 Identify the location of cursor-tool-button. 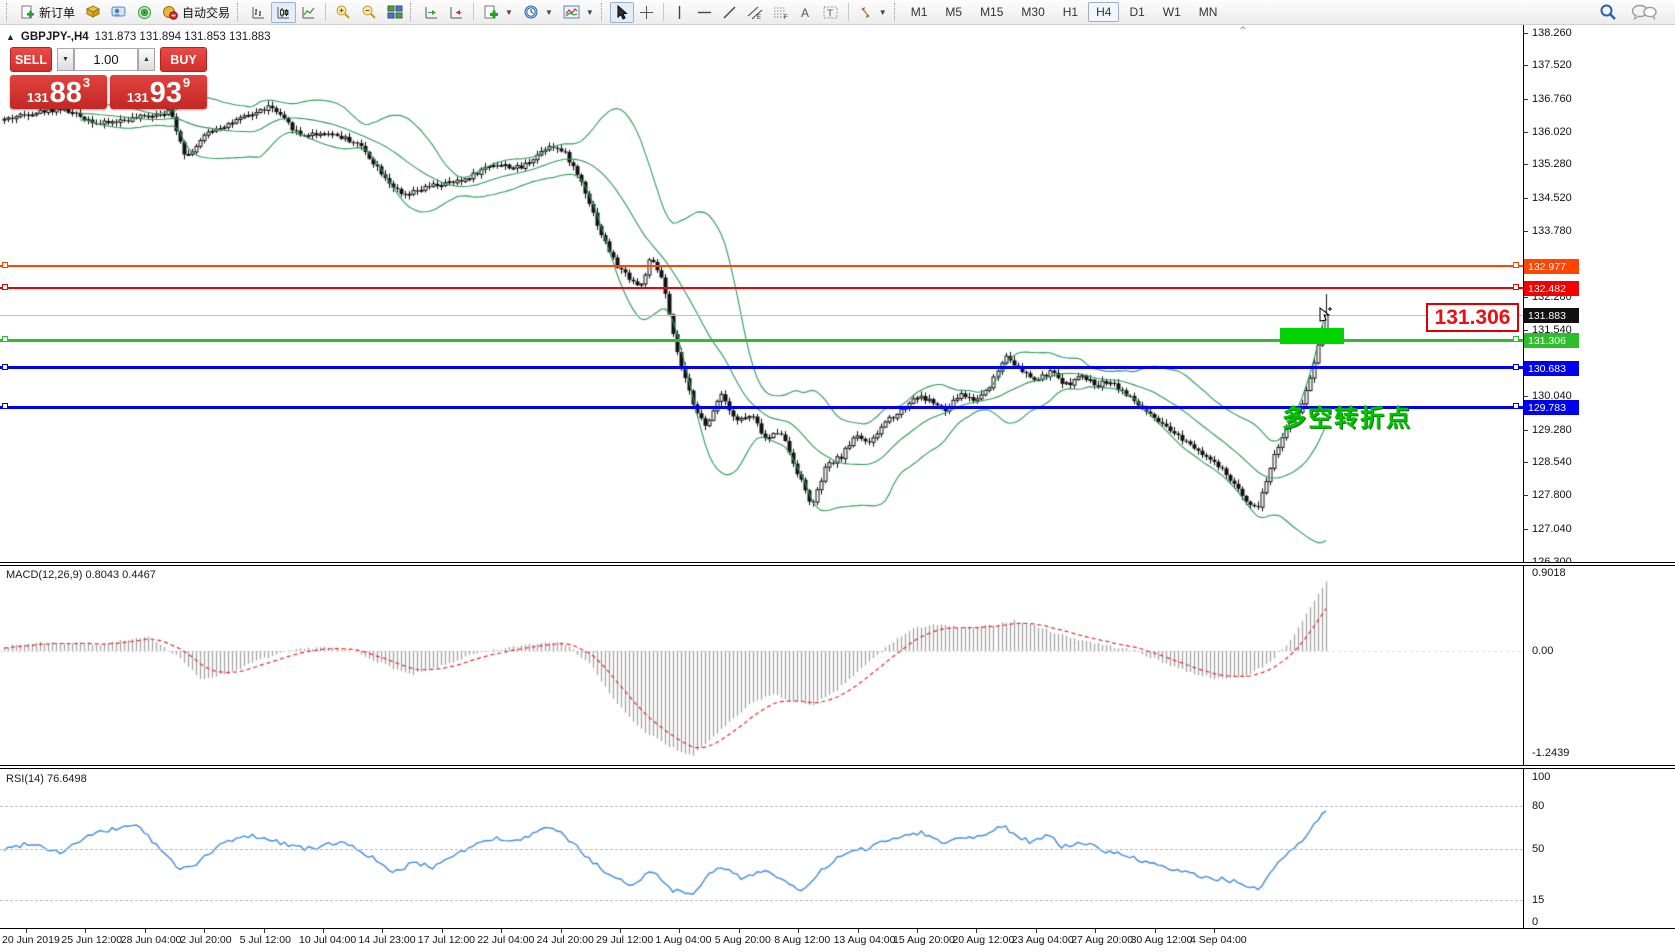
(621, 12).